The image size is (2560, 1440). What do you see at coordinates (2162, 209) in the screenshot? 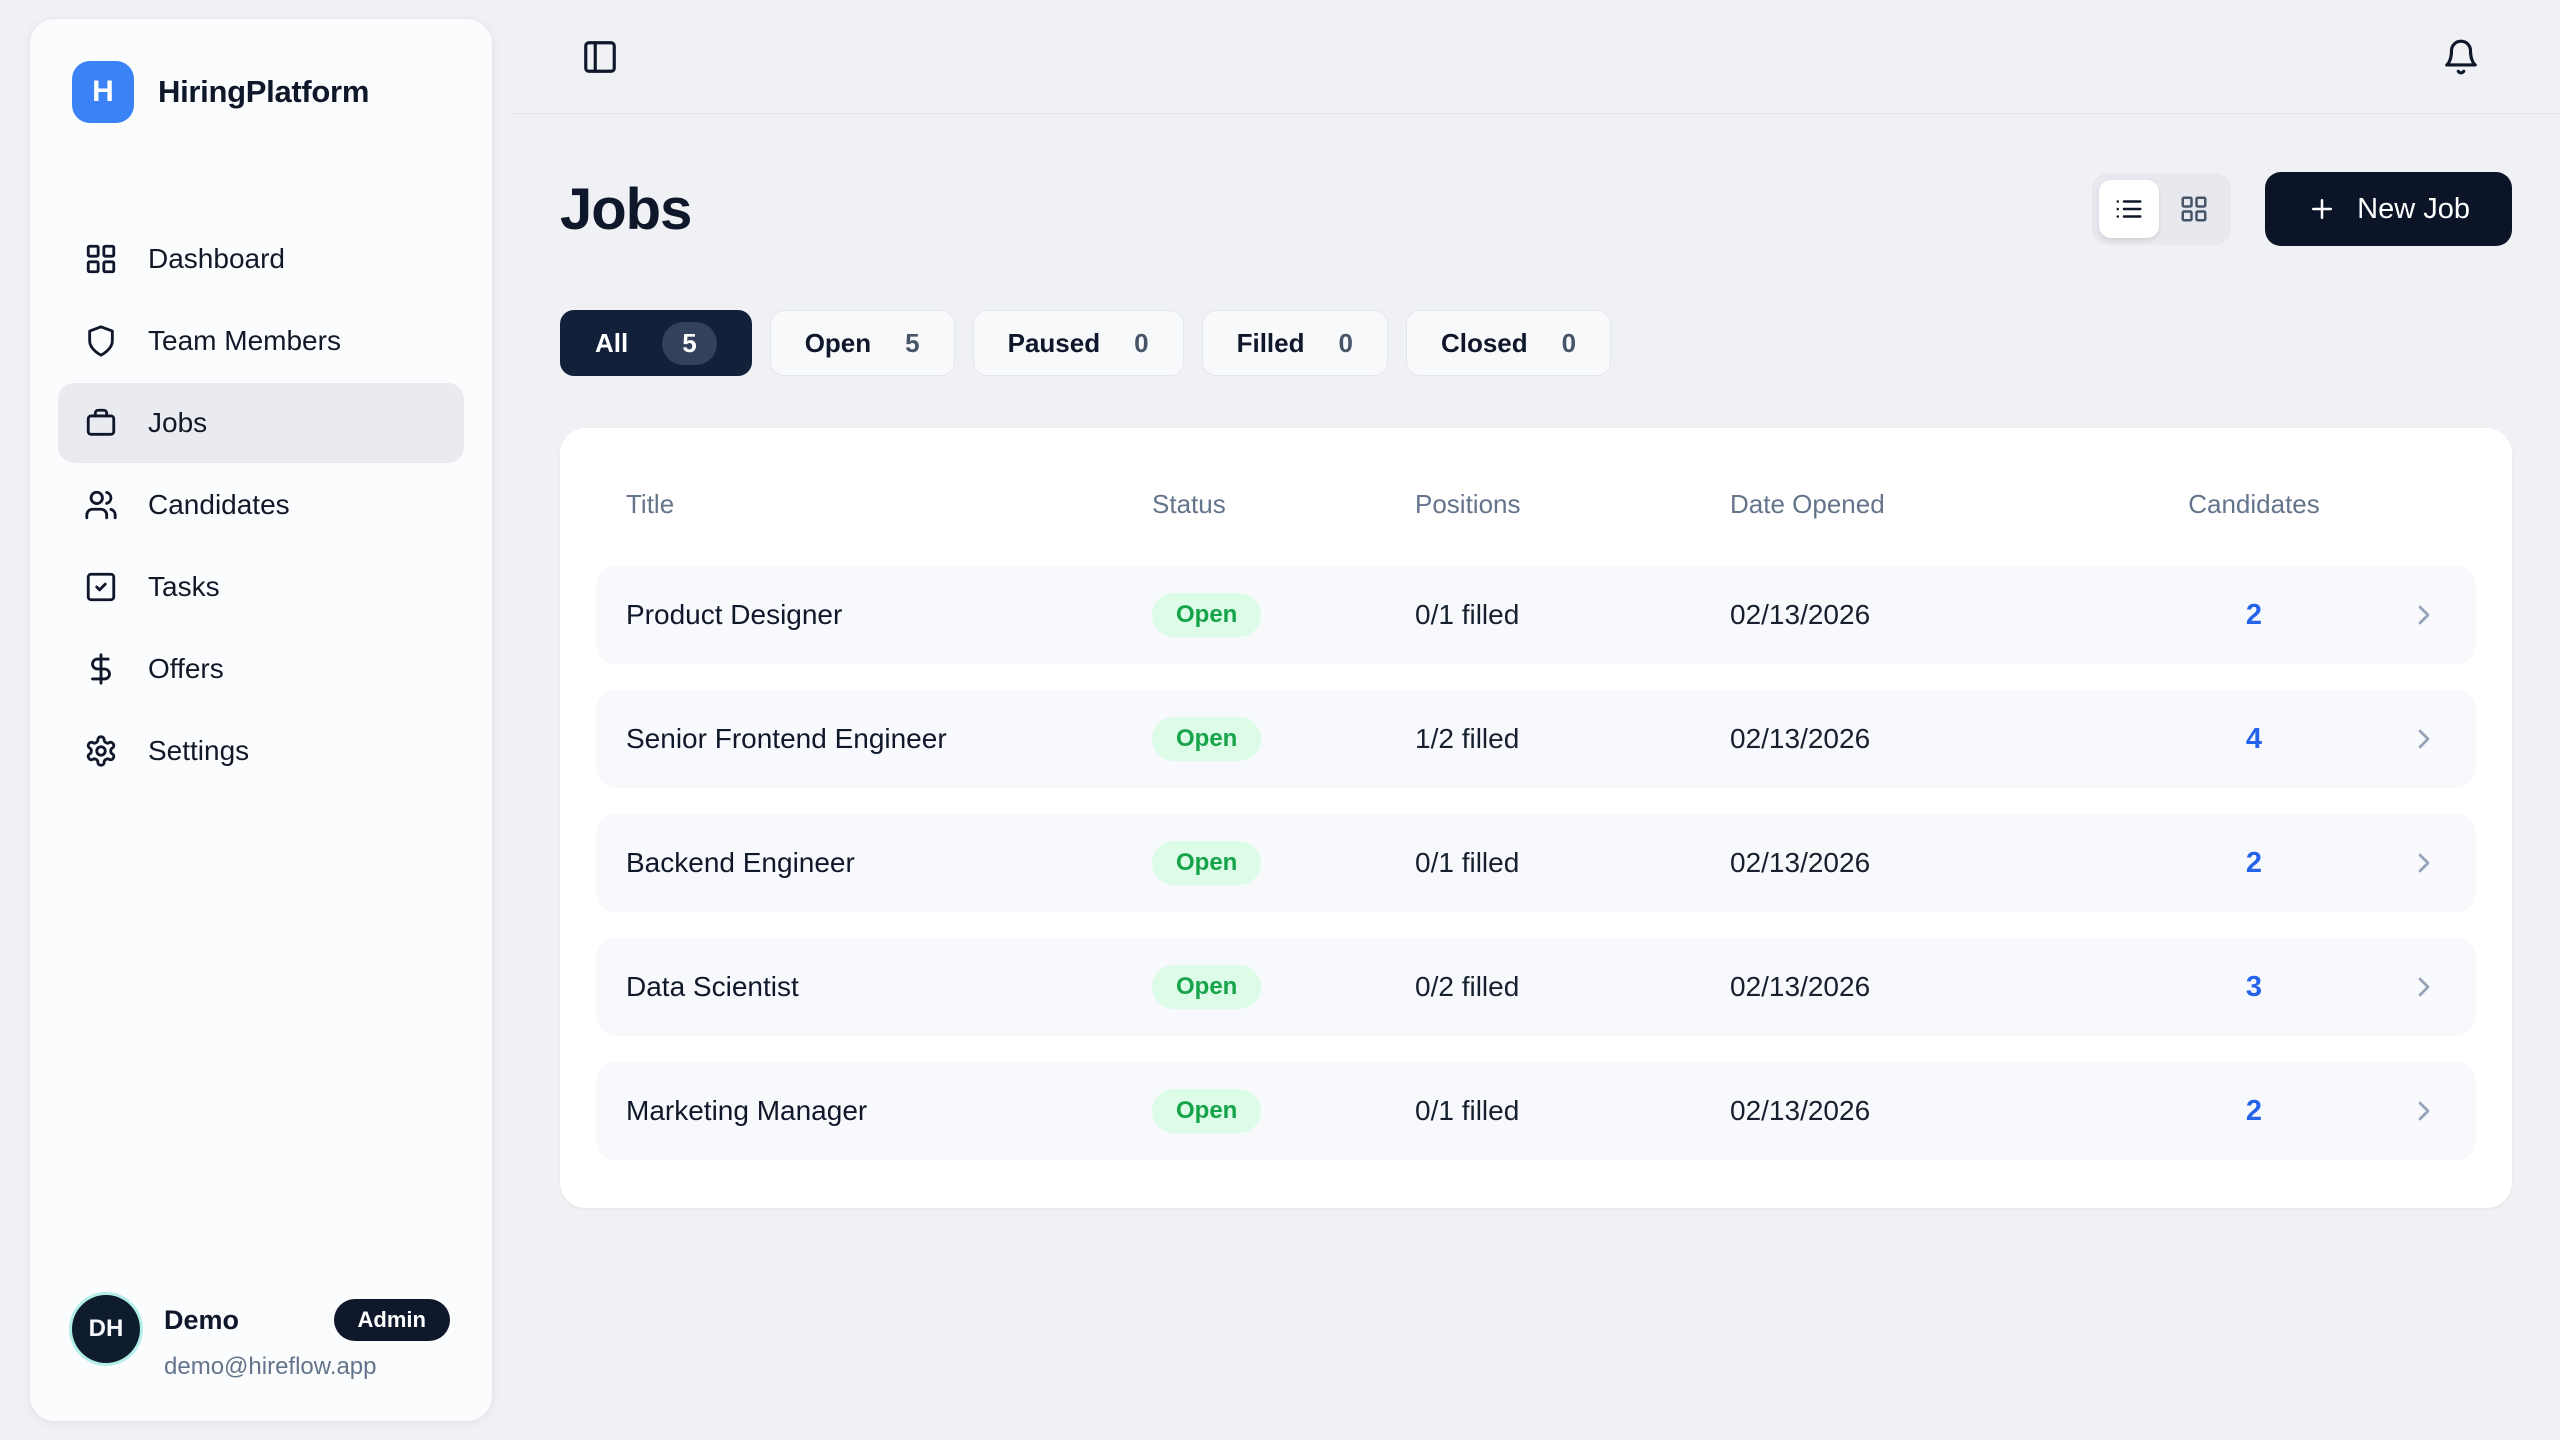
I see `view-toggle` at bounding box center [2162, 209].